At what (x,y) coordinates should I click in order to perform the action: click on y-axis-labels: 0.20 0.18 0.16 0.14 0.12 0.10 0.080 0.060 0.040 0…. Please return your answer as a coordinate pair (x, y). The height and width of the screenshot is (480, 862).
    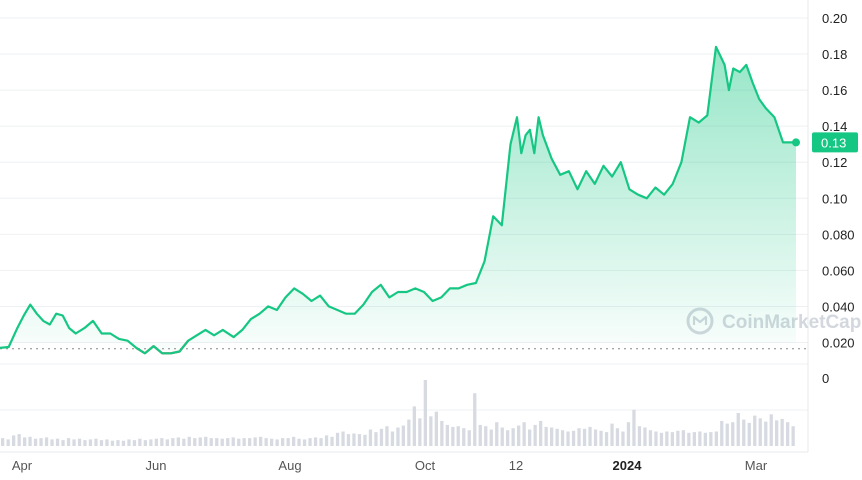
    Looking at the image, I should click on (838, 181).